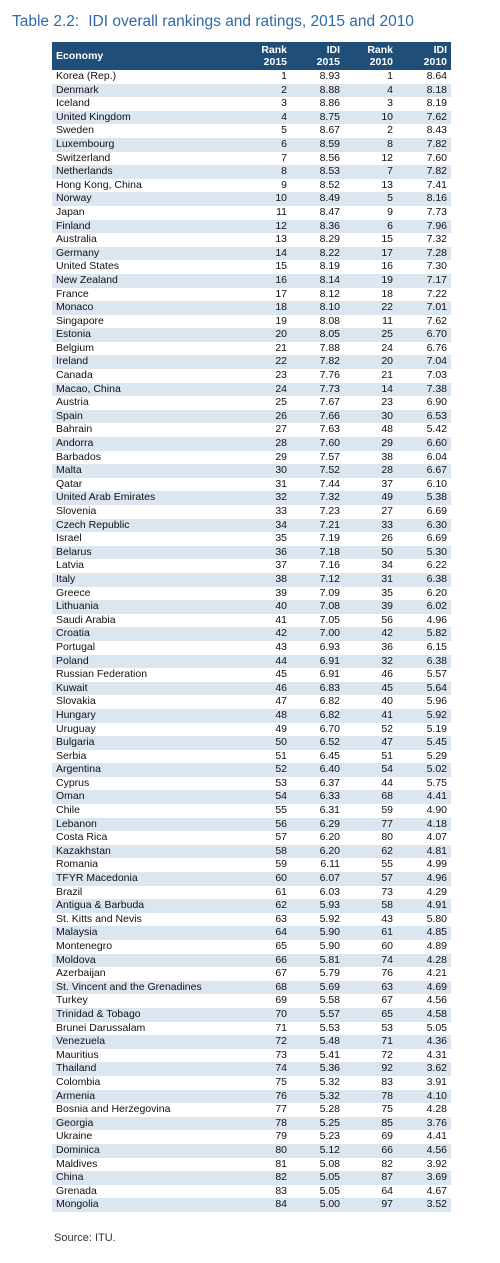  I want to click on rank-2015-cell: 48, so click(264, 715).